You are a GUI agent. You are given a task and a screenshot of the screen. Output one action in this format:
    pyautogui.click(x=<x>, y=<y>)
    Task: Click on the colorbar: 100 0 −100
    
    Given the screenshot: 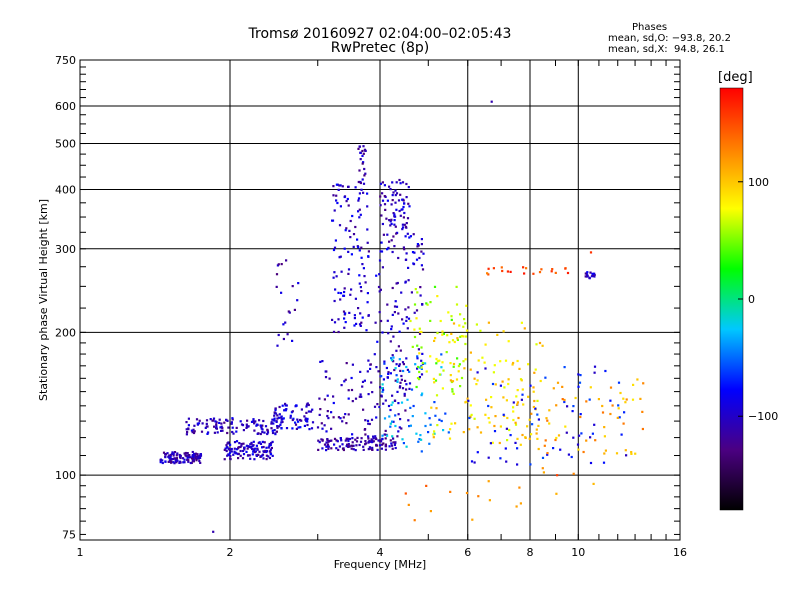 What is the action you would take?
    pyautogui.click(x=748, y=299)
    